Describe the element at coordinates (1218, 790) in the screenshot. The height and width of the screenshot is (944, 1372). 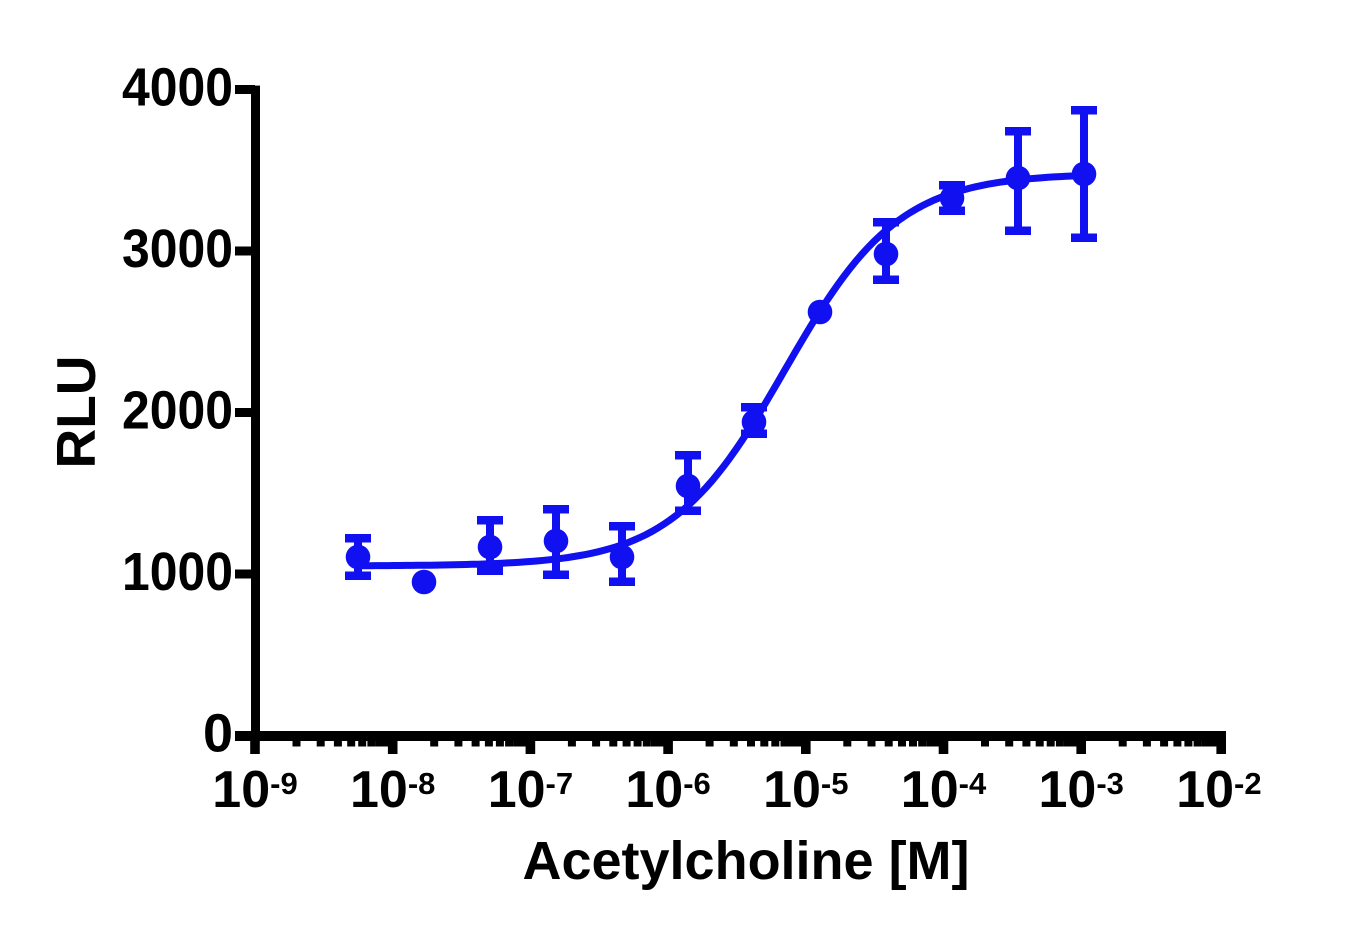
I see `svg-text: 10⁻²` at that location.